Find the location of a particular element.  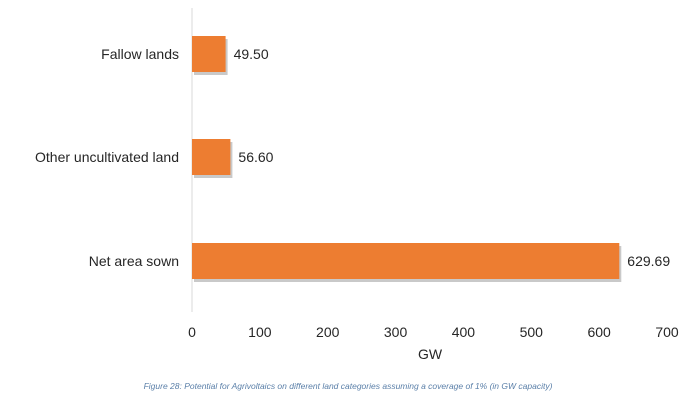

x-tick-label: 400 is located at coordinates (464, 332).